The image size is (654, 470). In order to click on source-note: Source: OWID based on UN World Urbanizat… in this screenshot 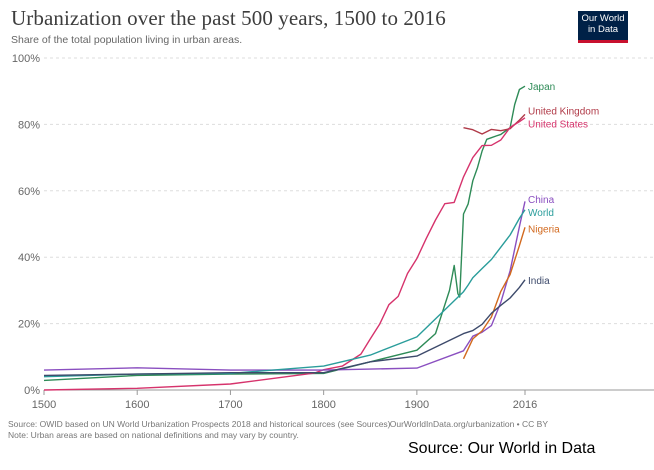, I will do `click(199, 424)`.